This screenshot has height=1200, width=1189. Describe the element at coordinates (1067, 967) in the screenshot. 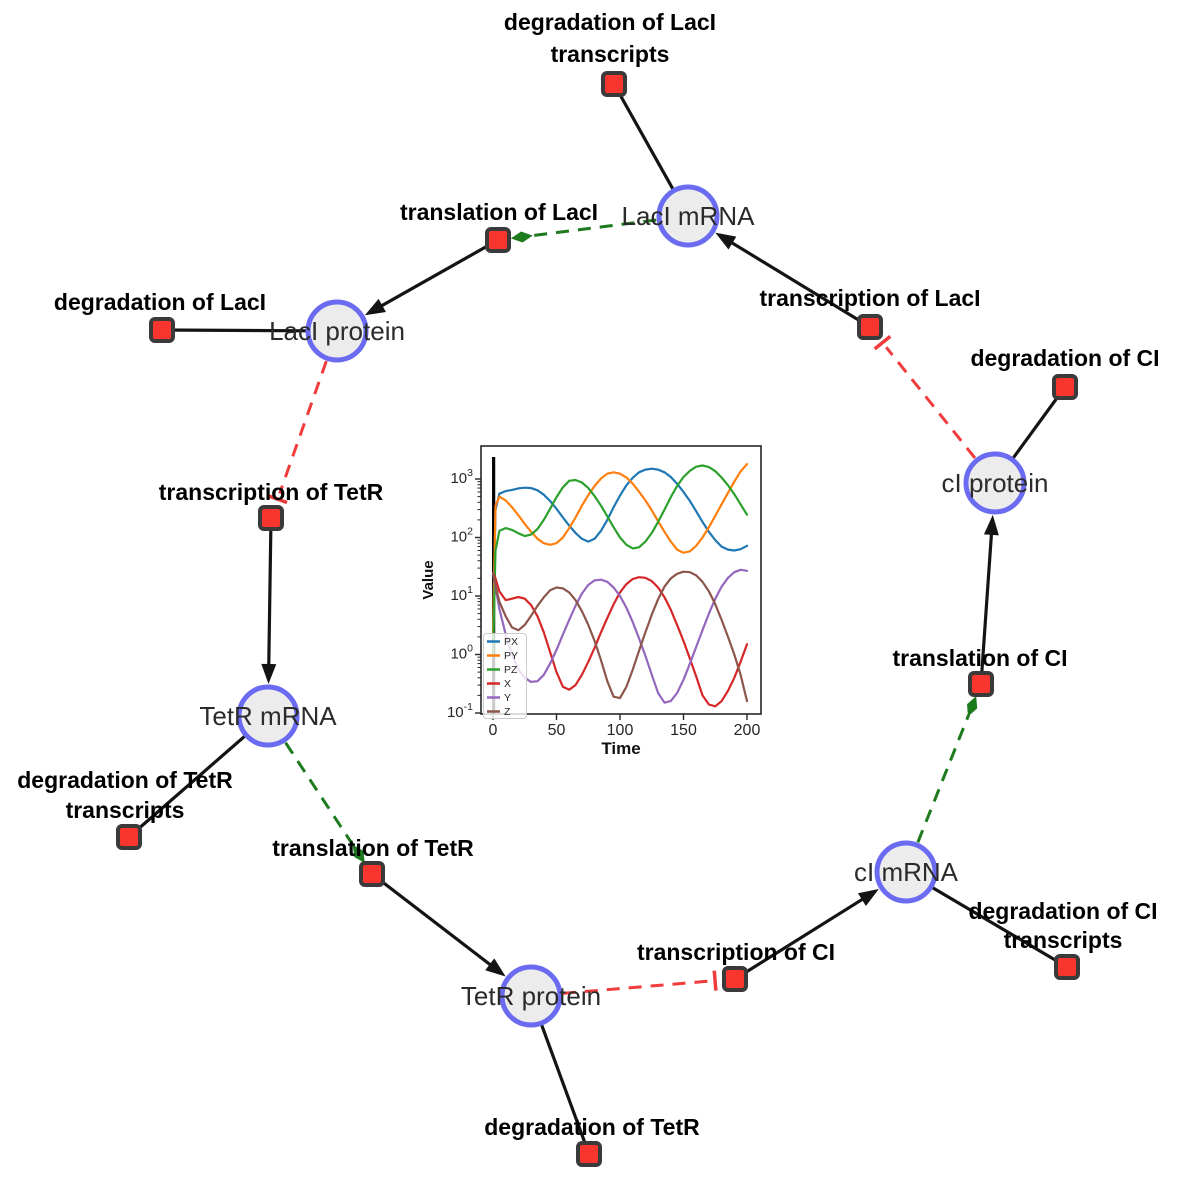

I see `reaction-node-deg_cI_tr` at that location.